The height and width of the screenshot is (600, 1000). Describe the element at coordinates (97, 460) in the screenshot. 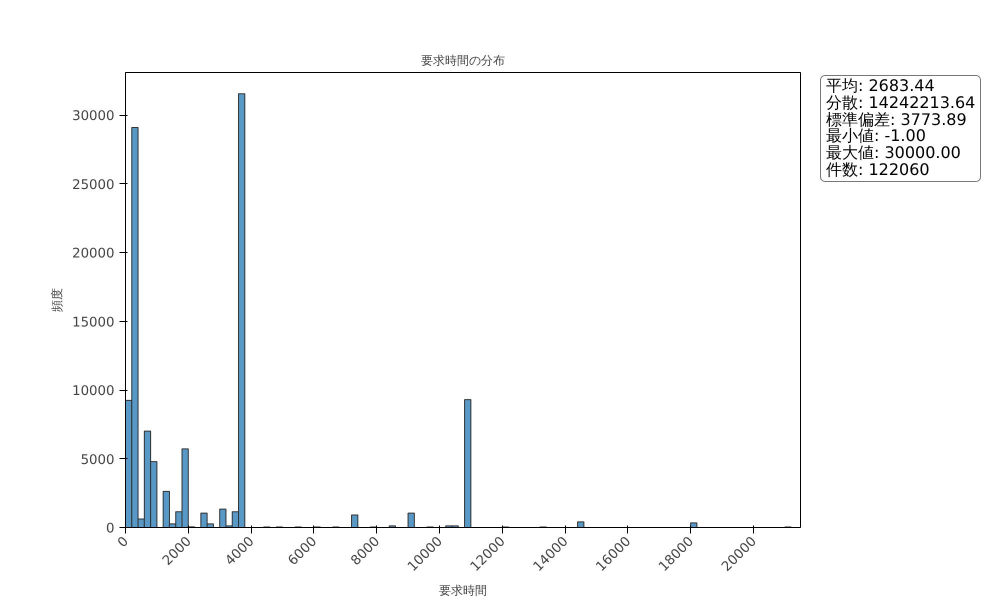

I see `y-tick-label: 5000` at that location.